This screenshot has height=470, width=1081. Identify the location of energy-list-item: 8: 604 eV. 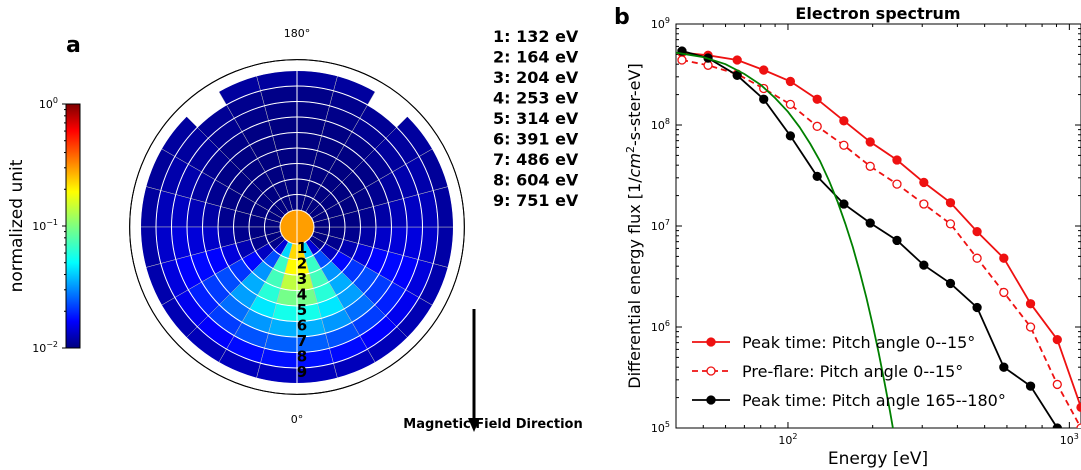
(536, 180).